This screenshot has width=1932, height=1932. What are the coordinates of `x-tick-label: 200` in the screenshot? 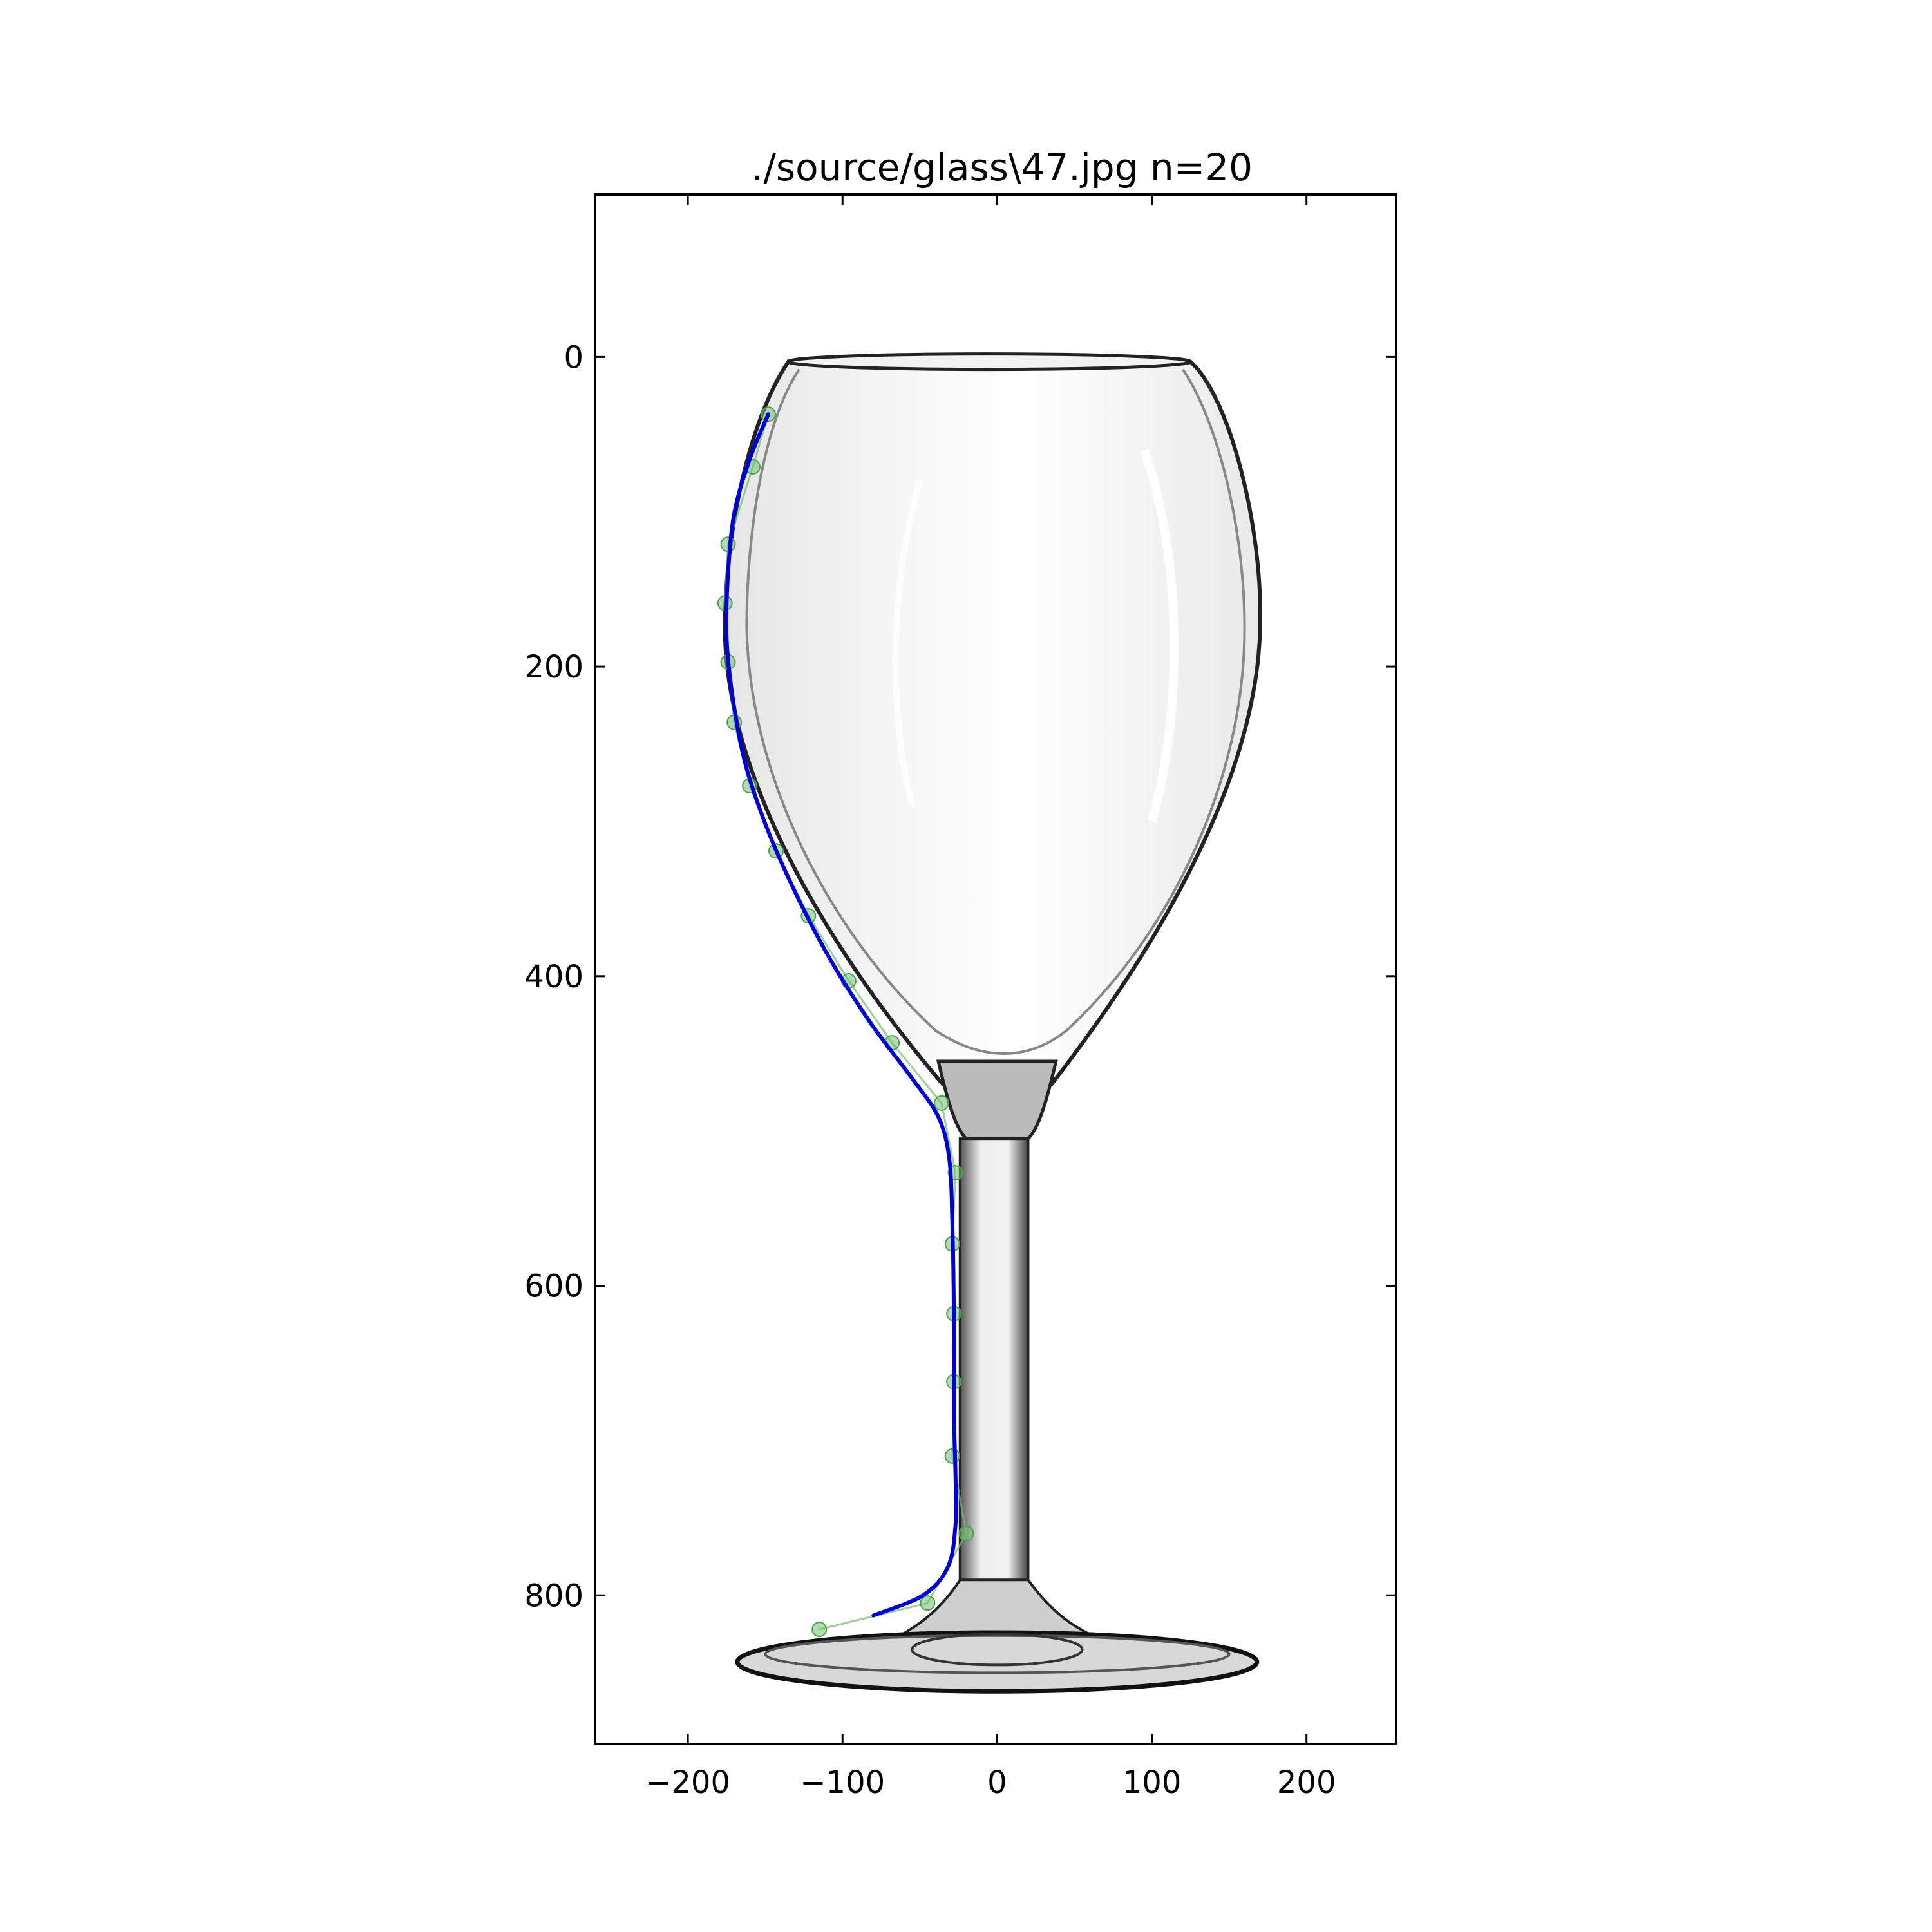 It's located at (1306, 1783).